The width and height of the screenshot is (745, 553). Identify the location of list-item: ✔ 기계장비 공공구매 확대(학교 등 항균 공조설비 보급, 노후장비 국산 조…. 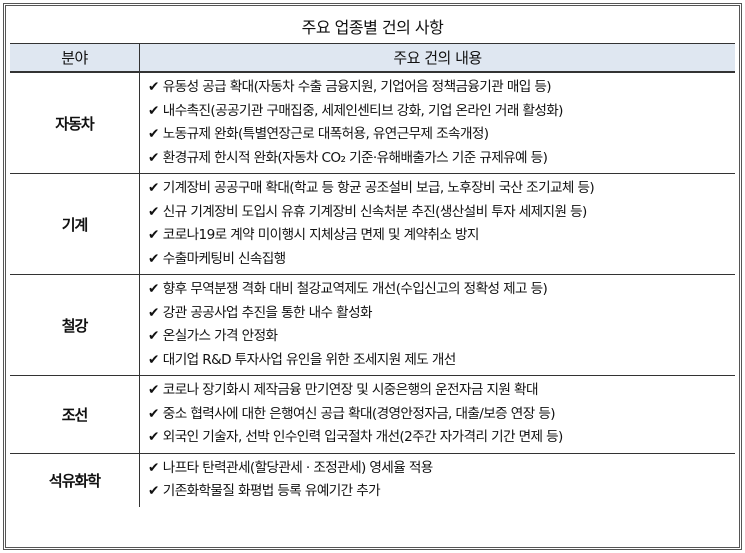
(441, 189).